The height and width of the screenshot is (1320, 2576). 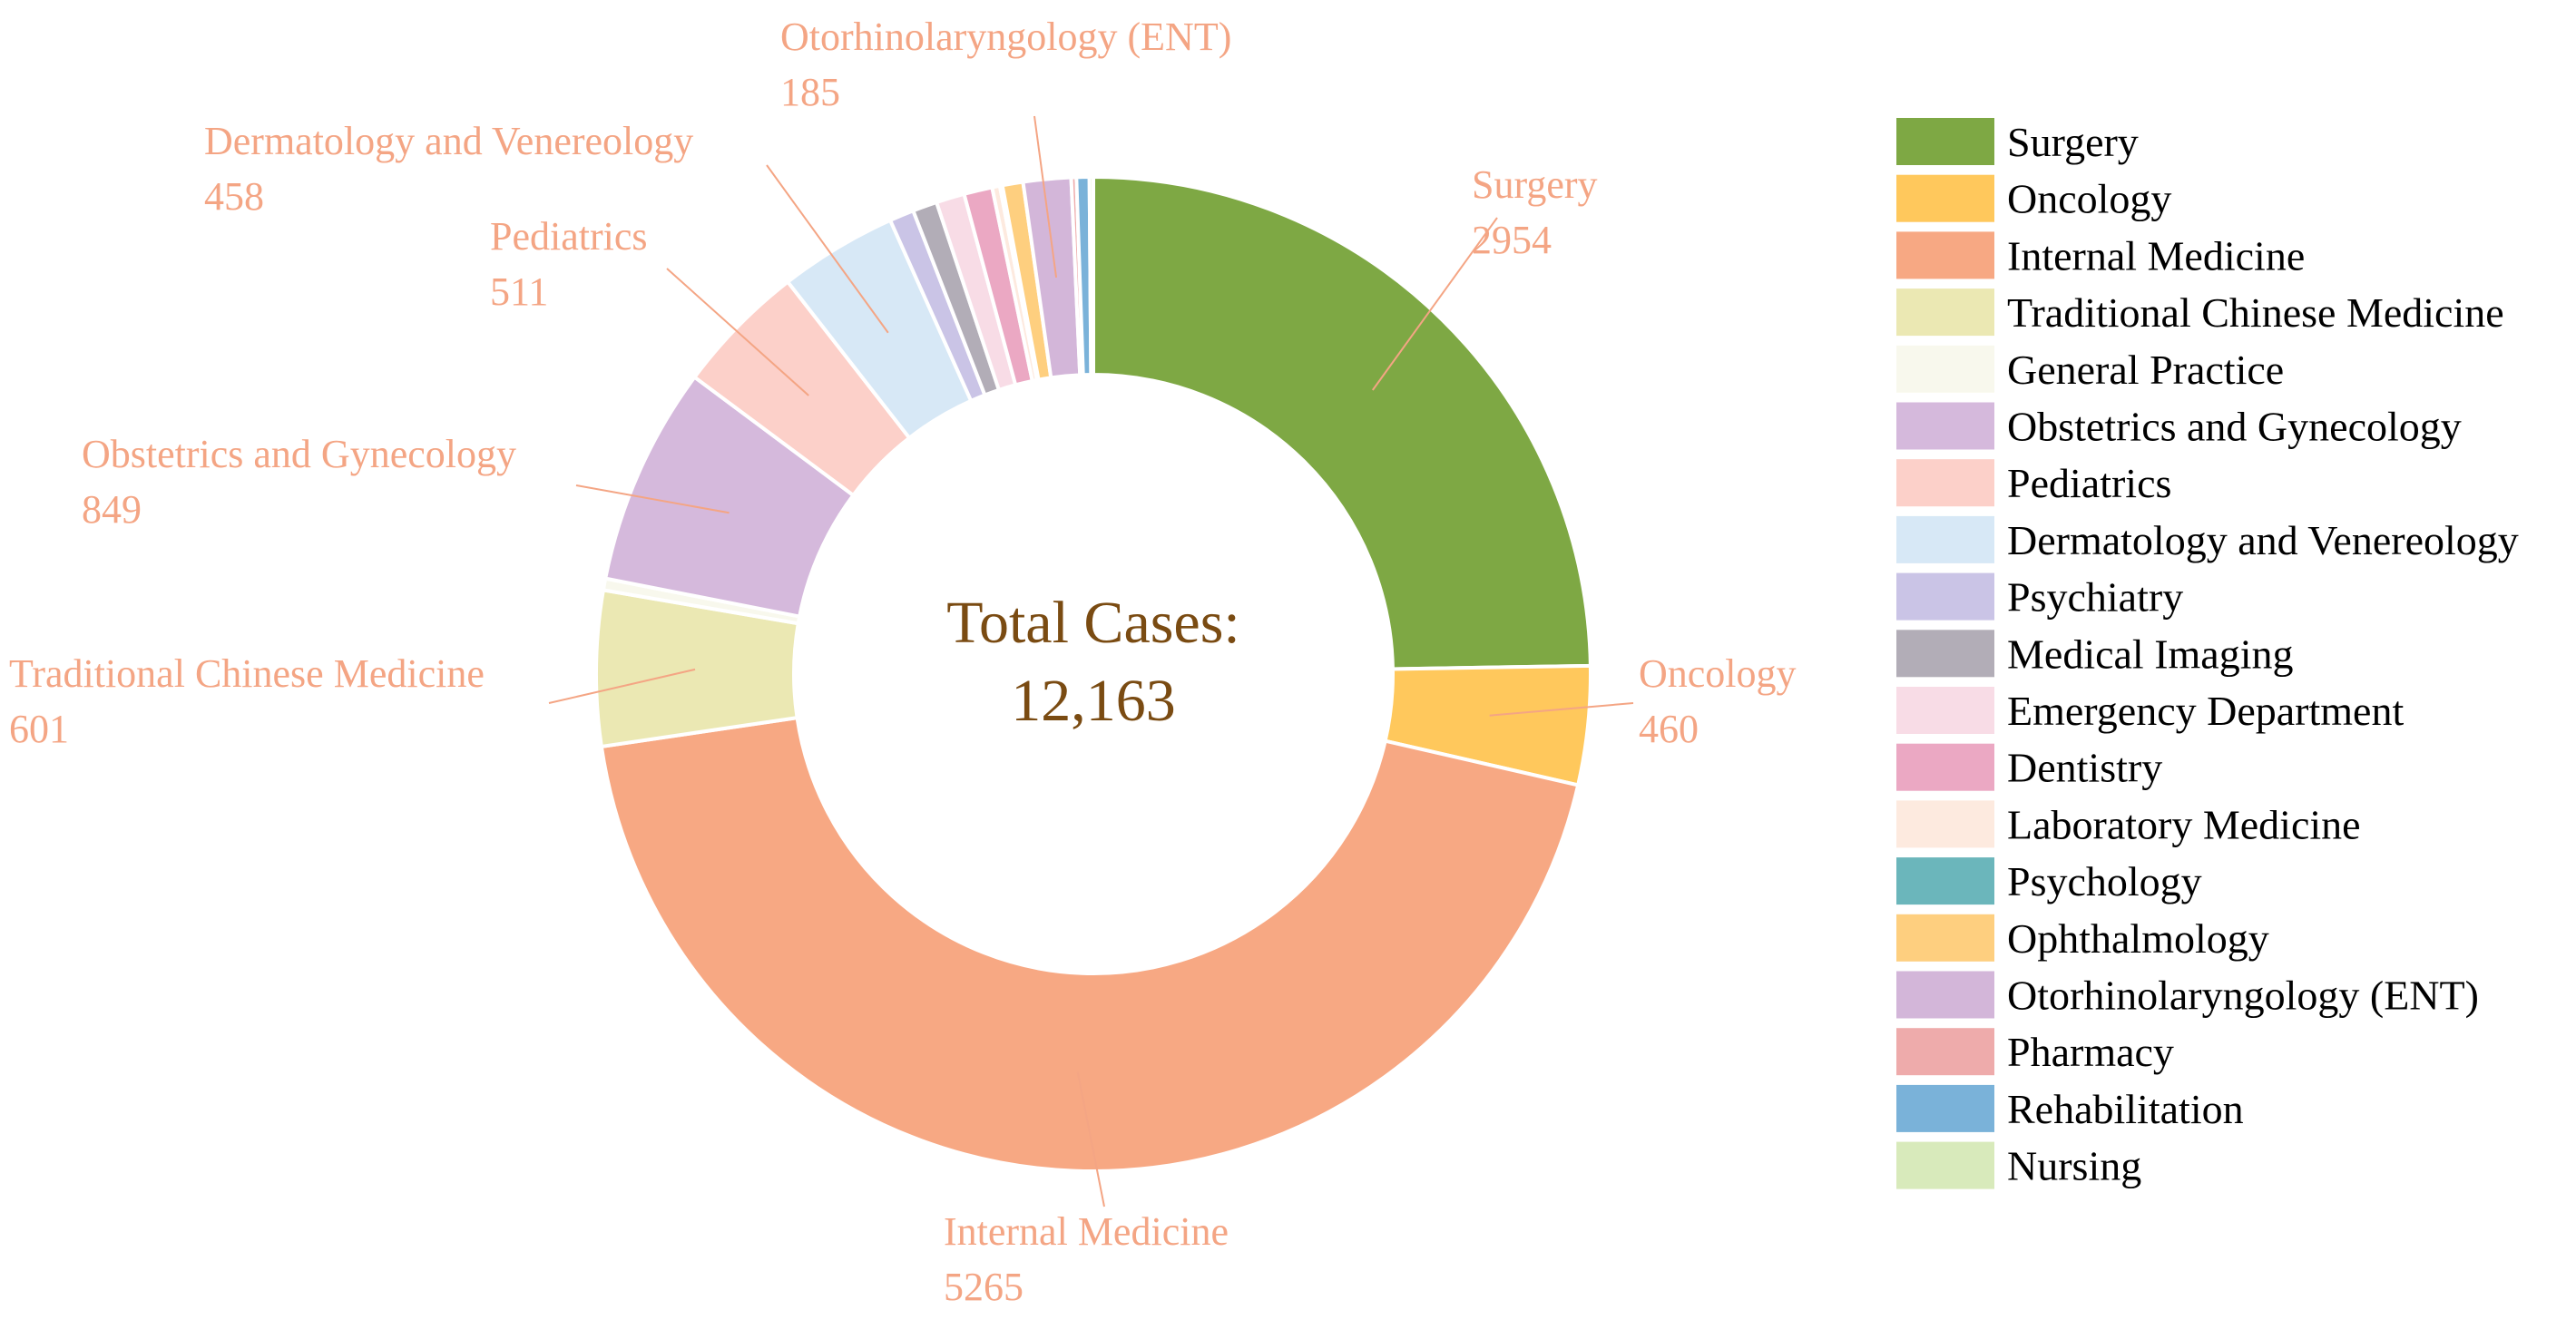 What do you see at coordinates (2074, 1166) in the screenshot?
I see `legend-label: Nursing` at bounding box center [2074, 1166].